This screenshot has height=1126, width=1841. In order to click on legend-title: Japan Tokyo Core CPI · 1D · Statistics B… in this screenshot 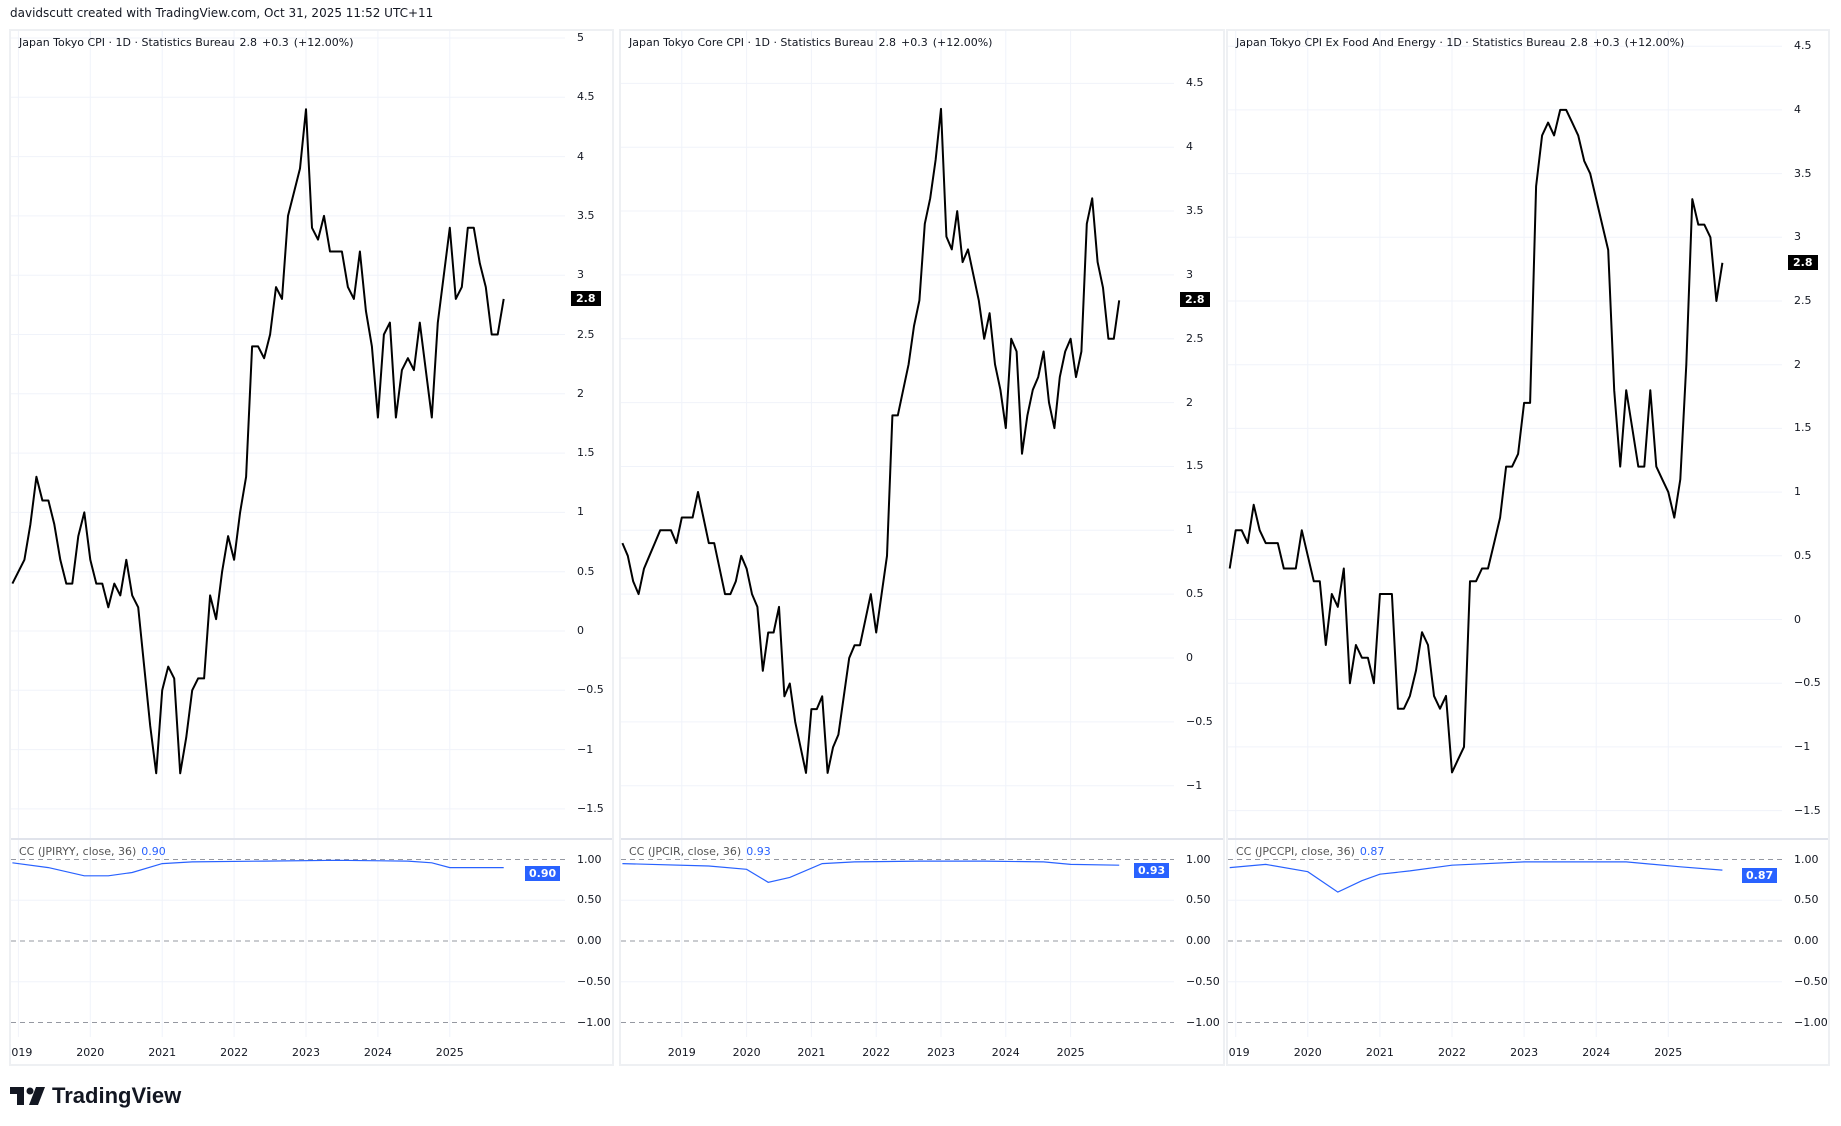, I will do `click(751, 42)`.